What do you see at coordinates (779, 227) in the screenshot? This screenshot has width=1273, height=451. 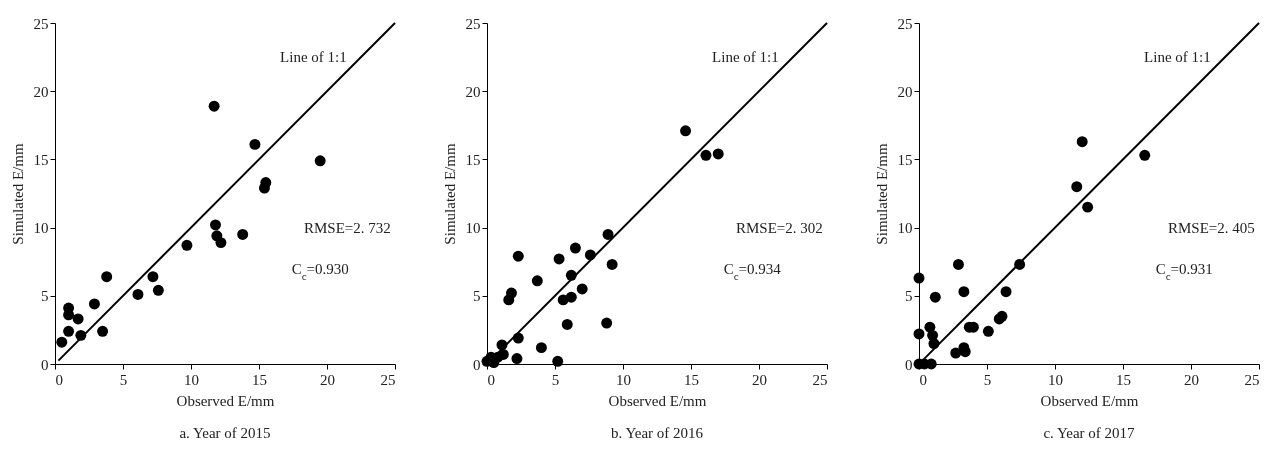 I see `annotation: RMSE=2. 302` at bounding box center [779, 227].